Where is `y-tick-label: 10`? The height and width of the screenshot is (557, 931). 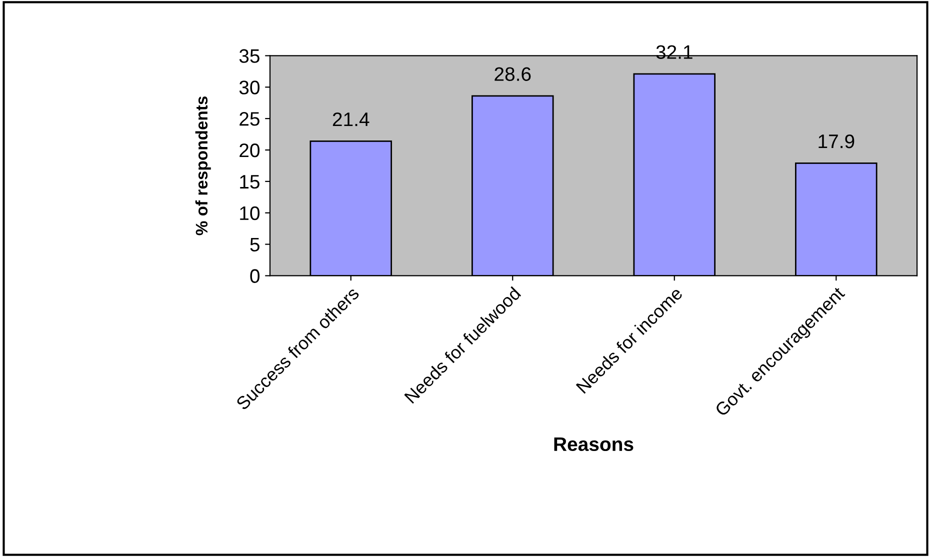
y-tick-label: 10 is located at coordinates (250, 213).